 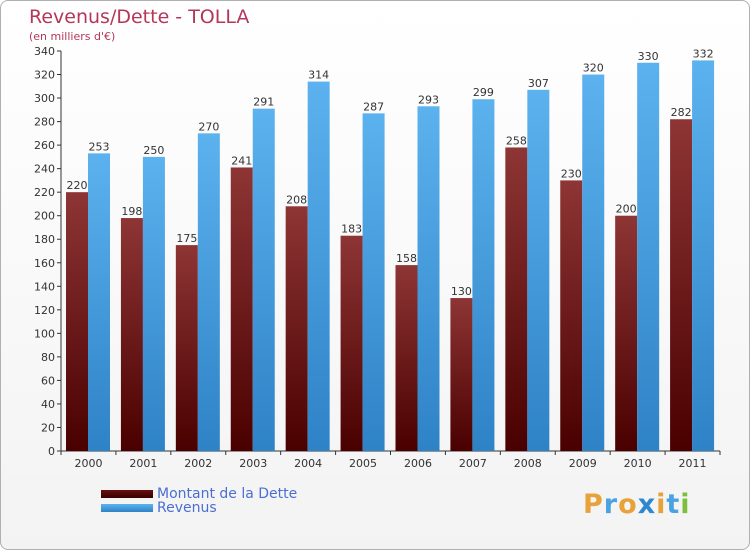 What do you see at coordinates (673, 504) in the screenshot?
I see `logo-letter: t` at bounding box center [673, 504].